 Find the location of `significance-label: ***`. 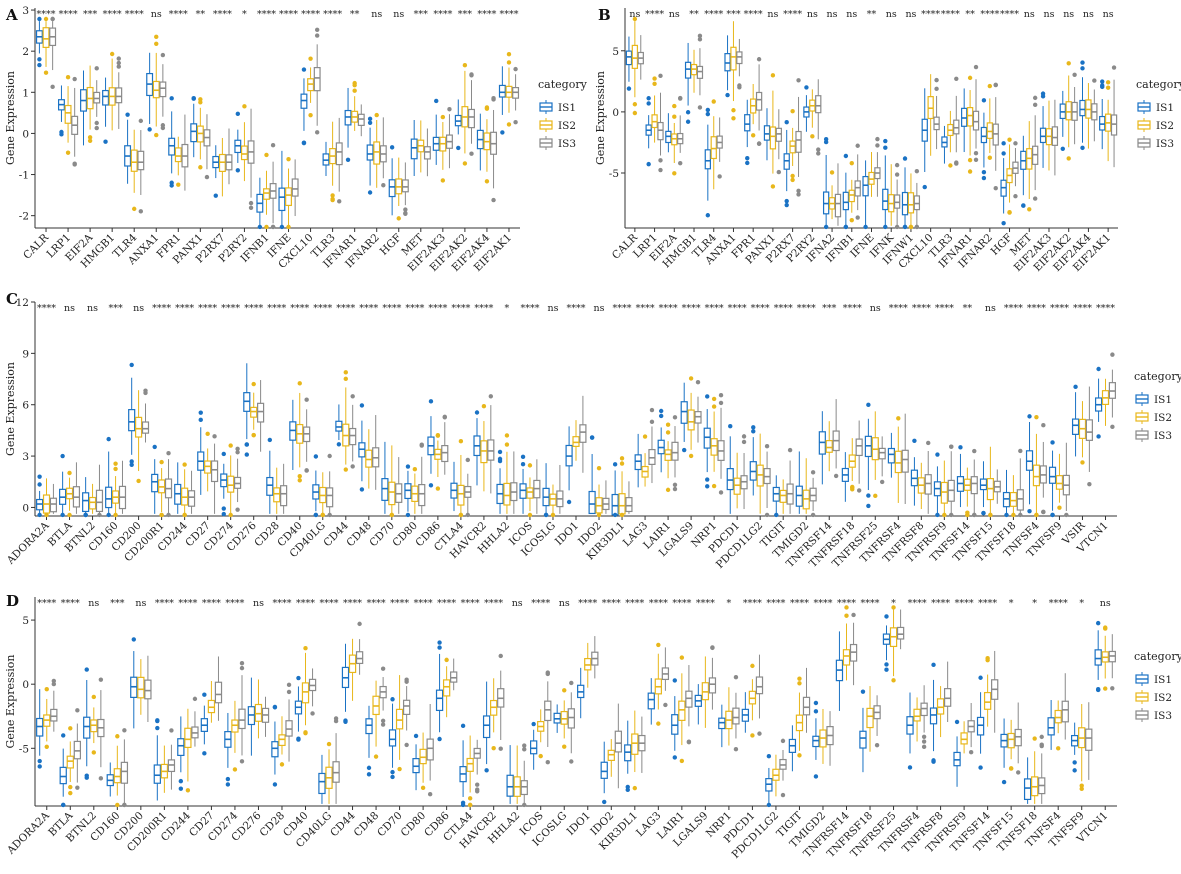

significance-label: *** is located at coordinates (829, 308).